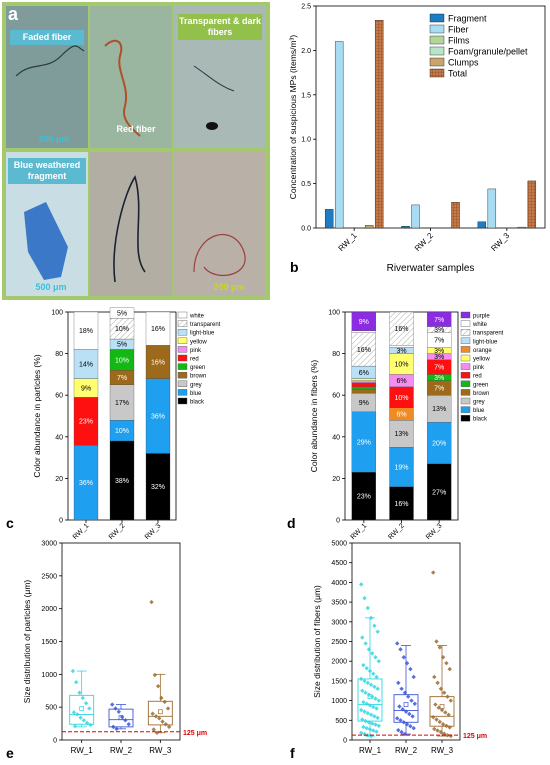 This screenshot has width=550, height=765. What do you see at coordinates (439, 368) in the screenshot?
I see `chart-d-data-label: 7%` at bounding box center [439, 368].